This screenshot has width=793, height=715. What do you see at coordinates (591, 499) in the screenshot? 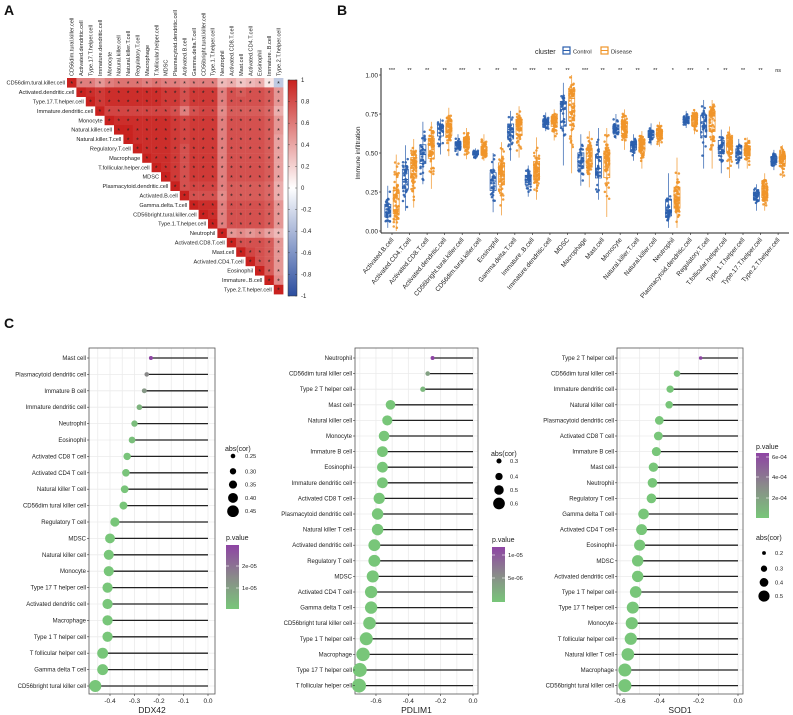
I see `row-label: Regulatory T cell` at bounding box center [591, 499].